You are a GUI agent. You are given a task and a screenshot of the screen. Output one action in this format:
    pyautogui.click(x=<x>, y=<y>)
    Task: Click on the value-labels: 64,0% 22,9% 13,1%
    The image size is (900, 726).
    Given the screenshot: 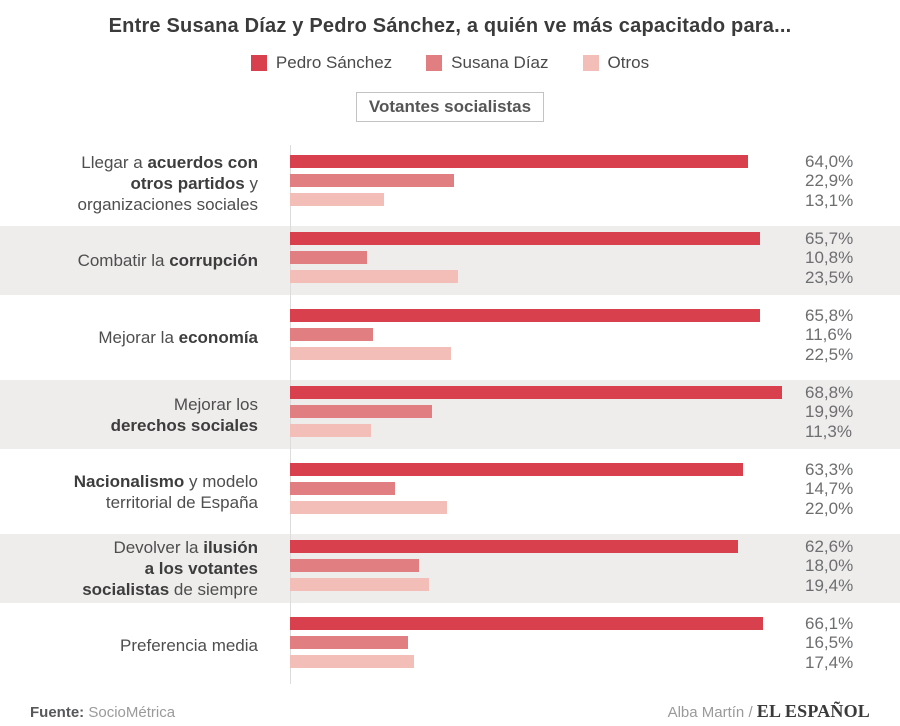 What is the action you would take?
    pyautogui.click(x=852, y=183)
    